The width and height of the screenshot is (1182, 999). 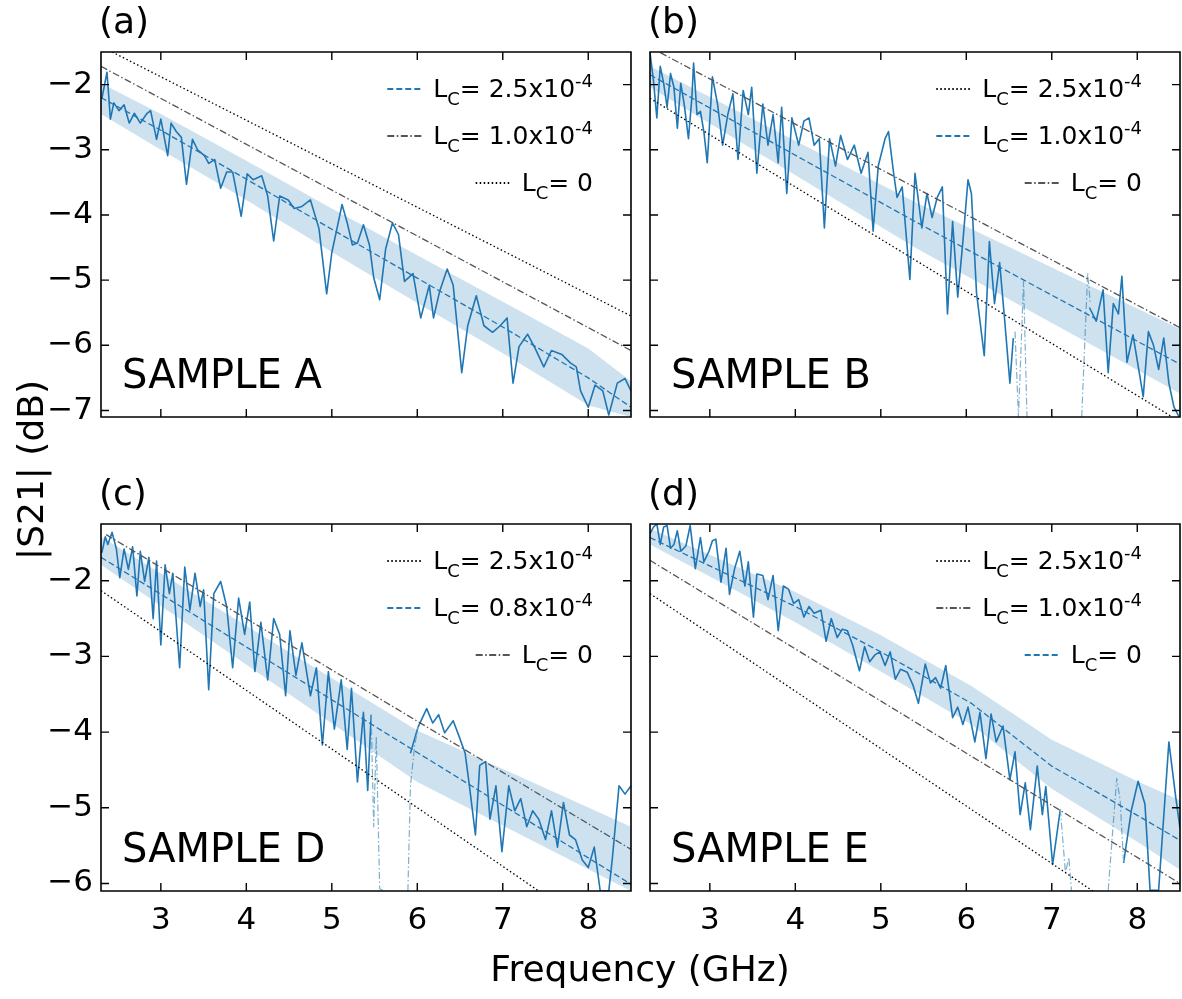 What do you see at coordinates (640, 968) in the screenshot?
I see `x-axis-title: Frequency (GHz)` at bounding box center [640, 968].